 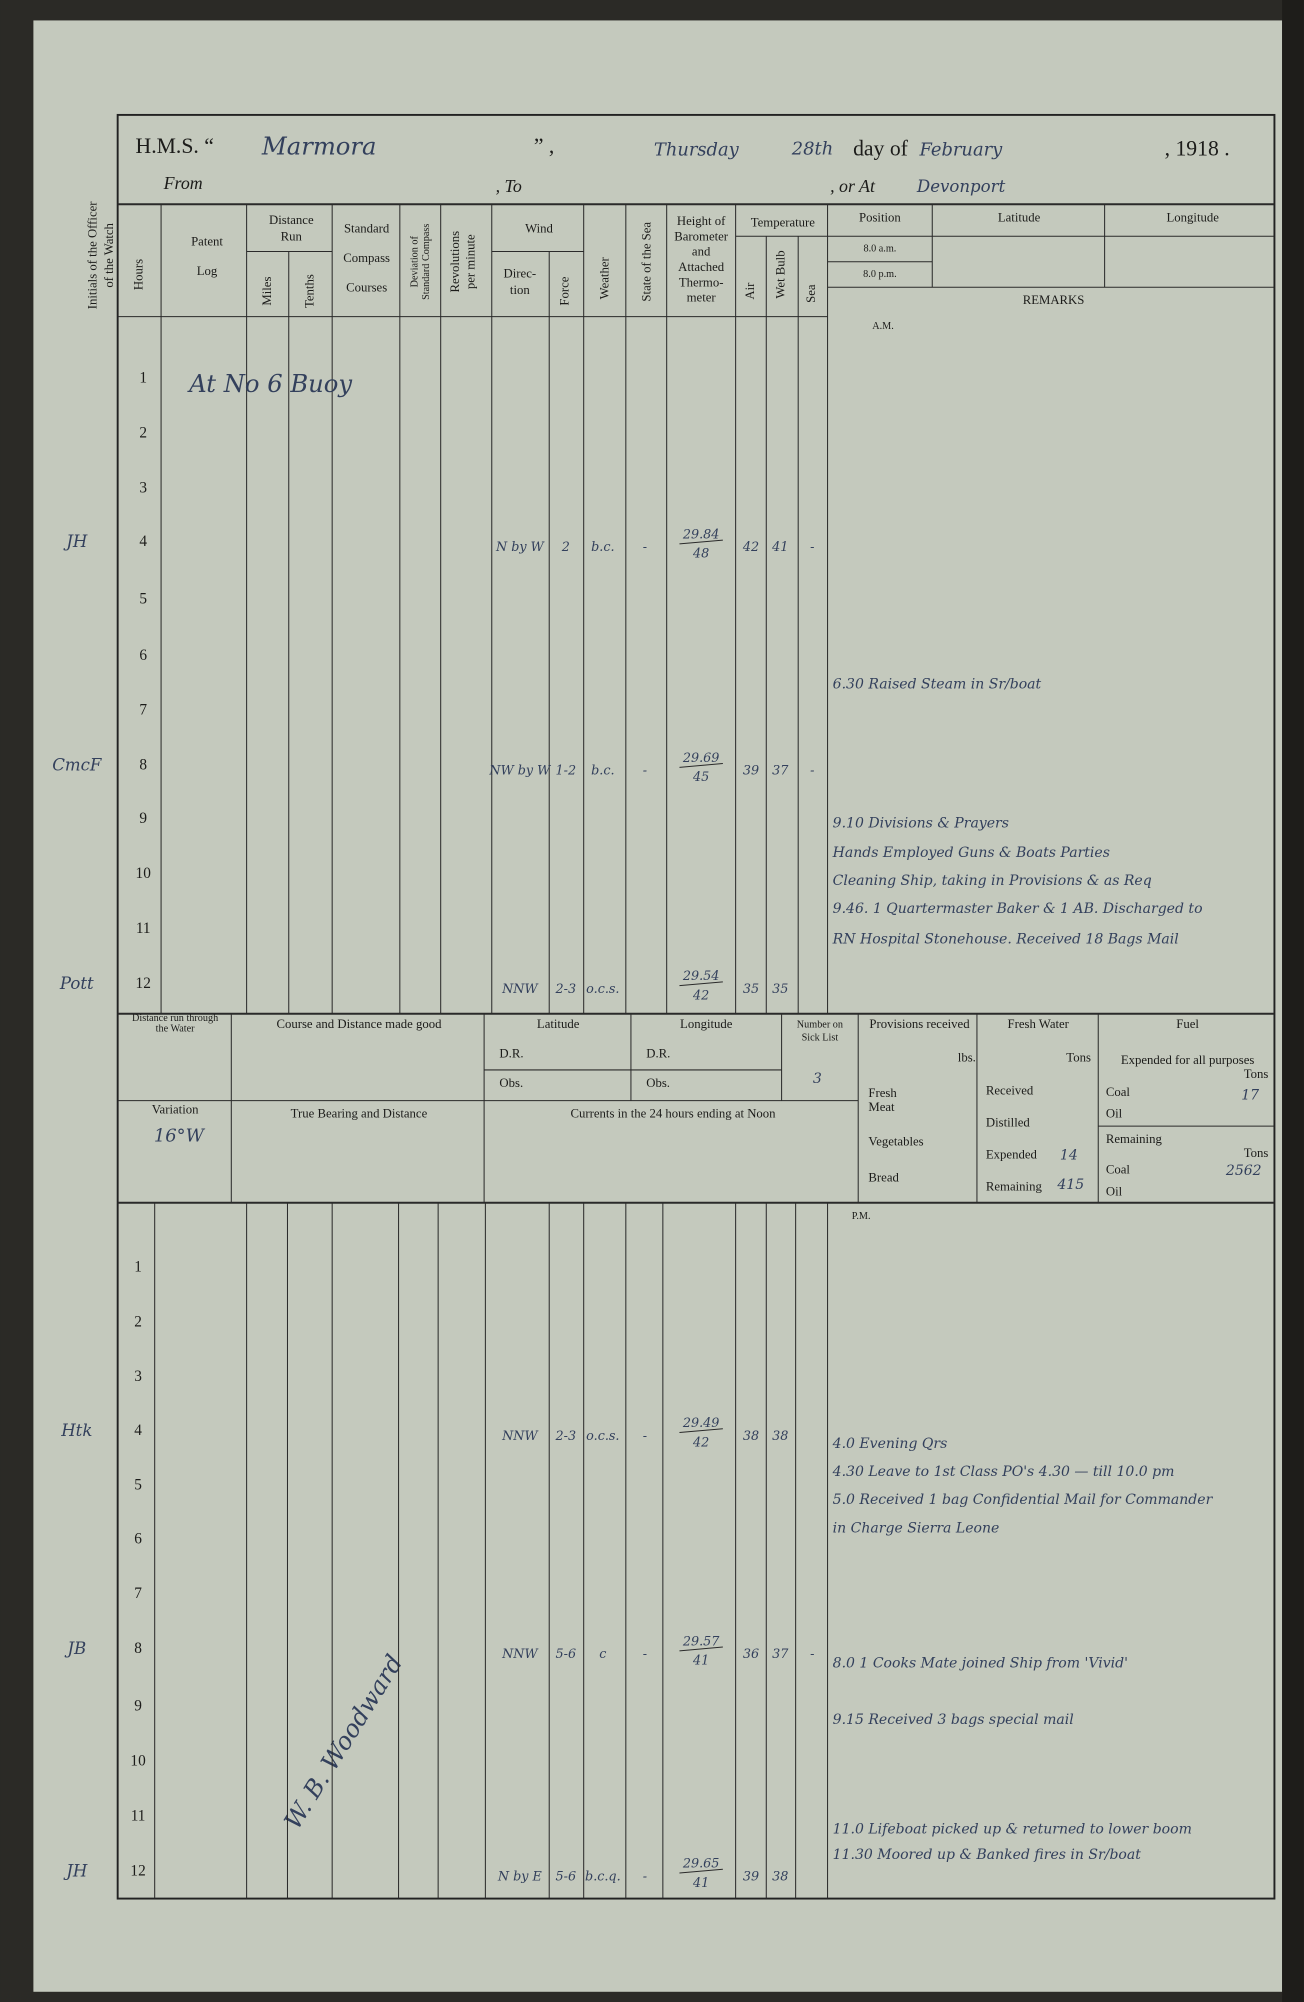 What do you see at coordinates (470, 261) in the screenshot?
I see `column-header: per minute` at bounding box center [470, 261].